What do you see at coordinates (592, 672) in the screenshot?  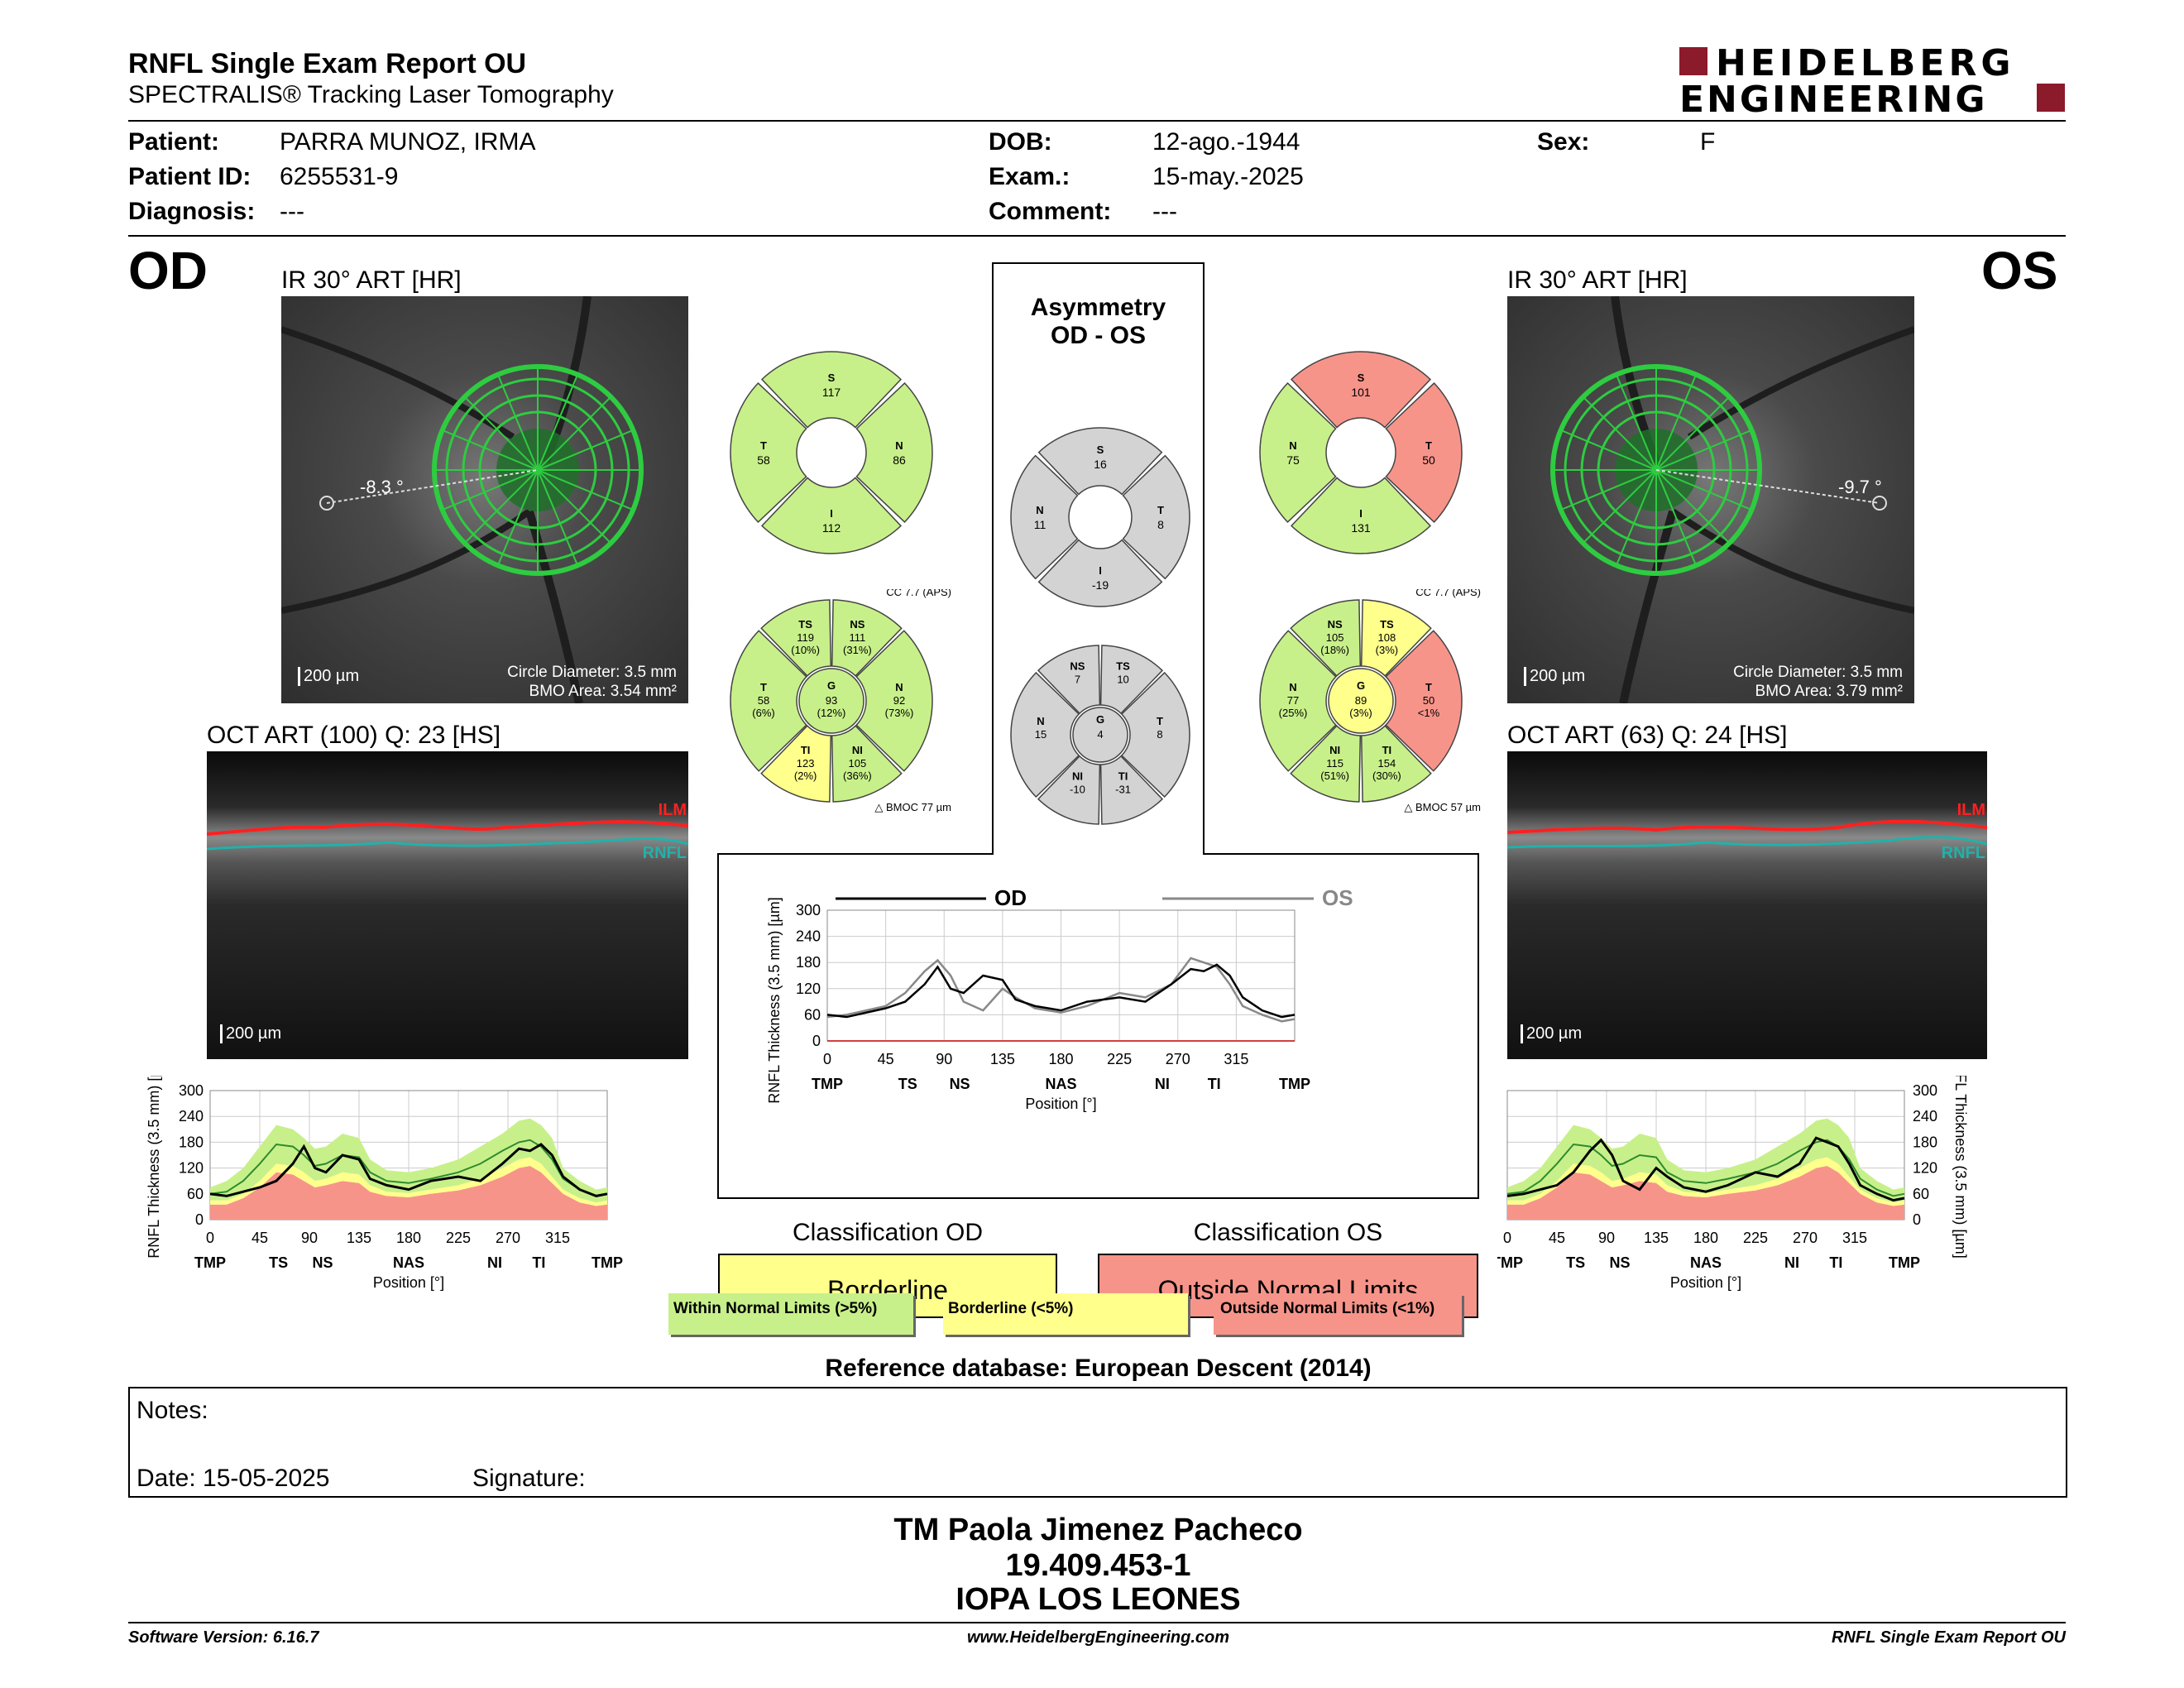 I see `od-circle-diameter: Circle Diameter: 3.5 mm` at bounding box center [592, 672].